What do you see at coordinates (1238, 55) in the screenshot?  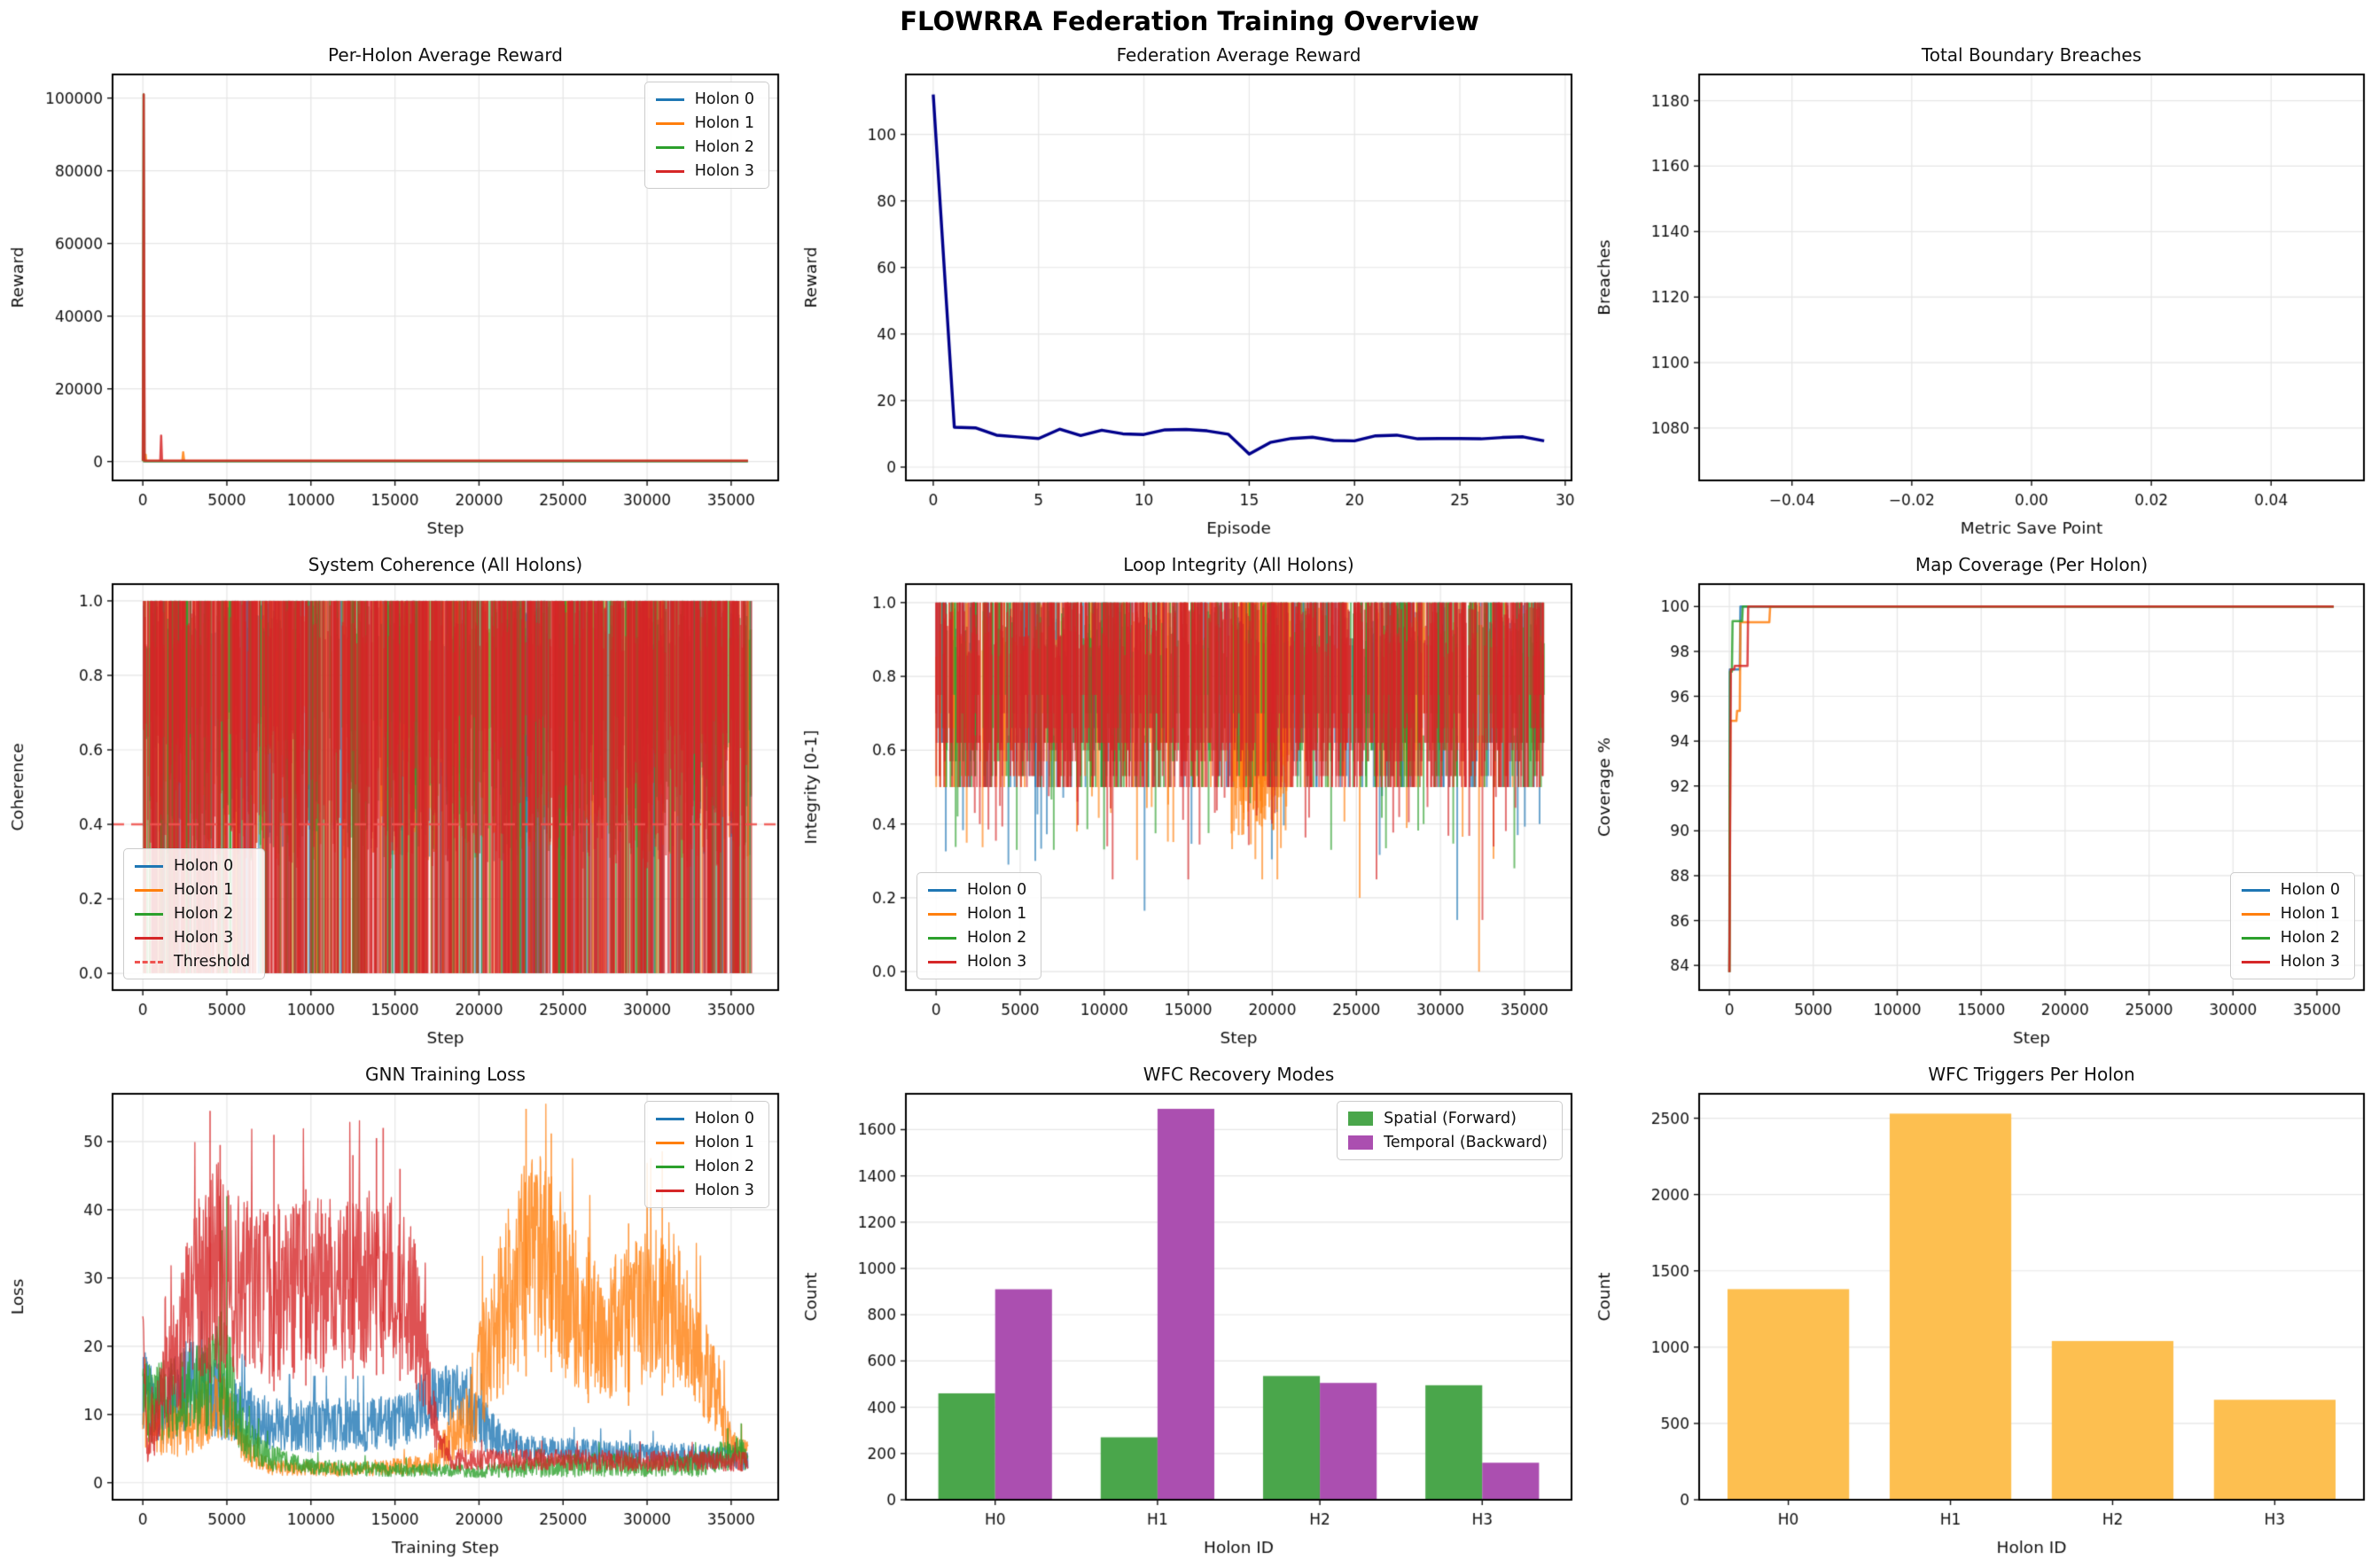 I see `chart-title-federation-average-reward: Federation Average Reward` at bounding box center [1238, 55].